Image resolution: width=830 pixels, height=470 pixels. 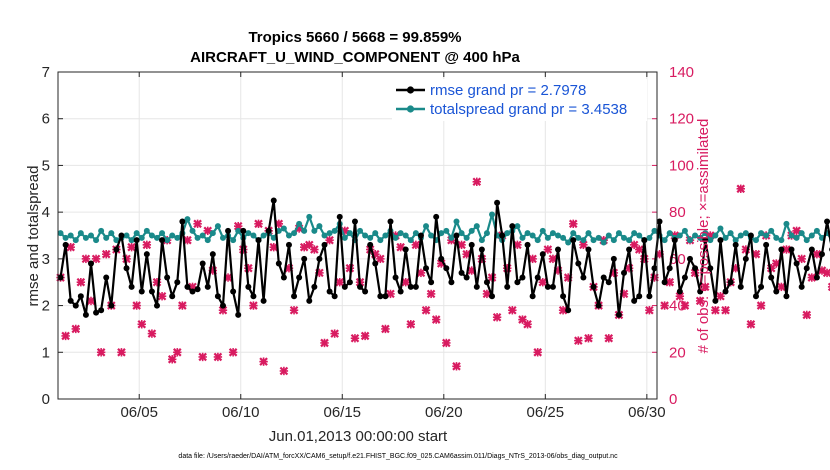 I want to click on x-tick-label: 06/30, so click(x=647, y=412).